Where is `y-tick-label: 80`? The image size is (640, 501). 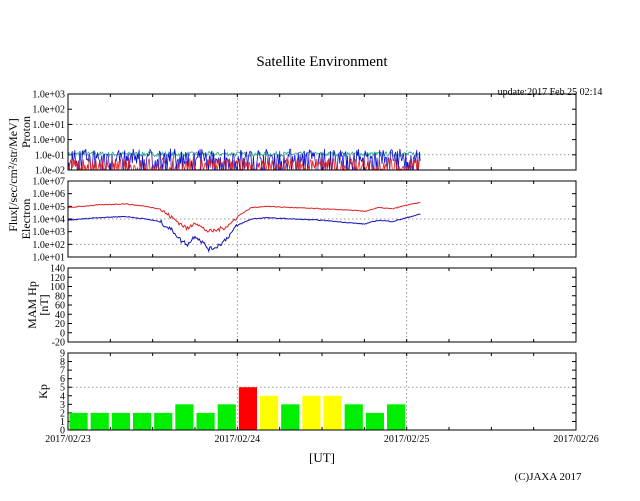 y-tick-label: 80 is located at coordinates (60, 296).